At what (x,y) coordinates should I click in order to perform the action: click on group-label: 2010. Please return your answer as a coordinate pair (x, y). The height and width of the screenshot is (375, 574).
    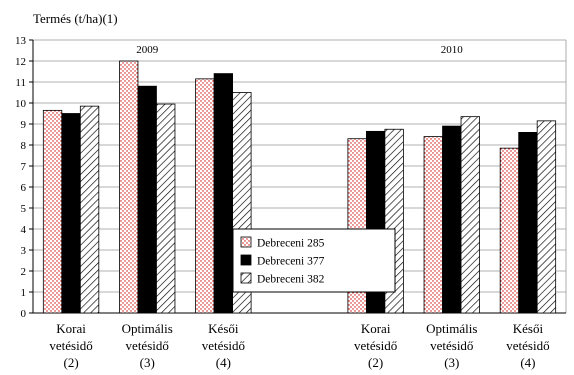
    Looking at the image, I should click on (452, 50).